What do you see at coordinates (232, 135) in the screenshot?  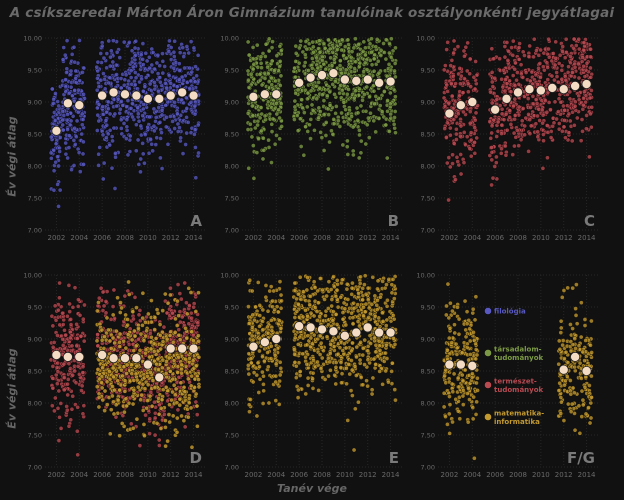 I see `y-tick-label: 8.50` at bounding box center [232, 135].